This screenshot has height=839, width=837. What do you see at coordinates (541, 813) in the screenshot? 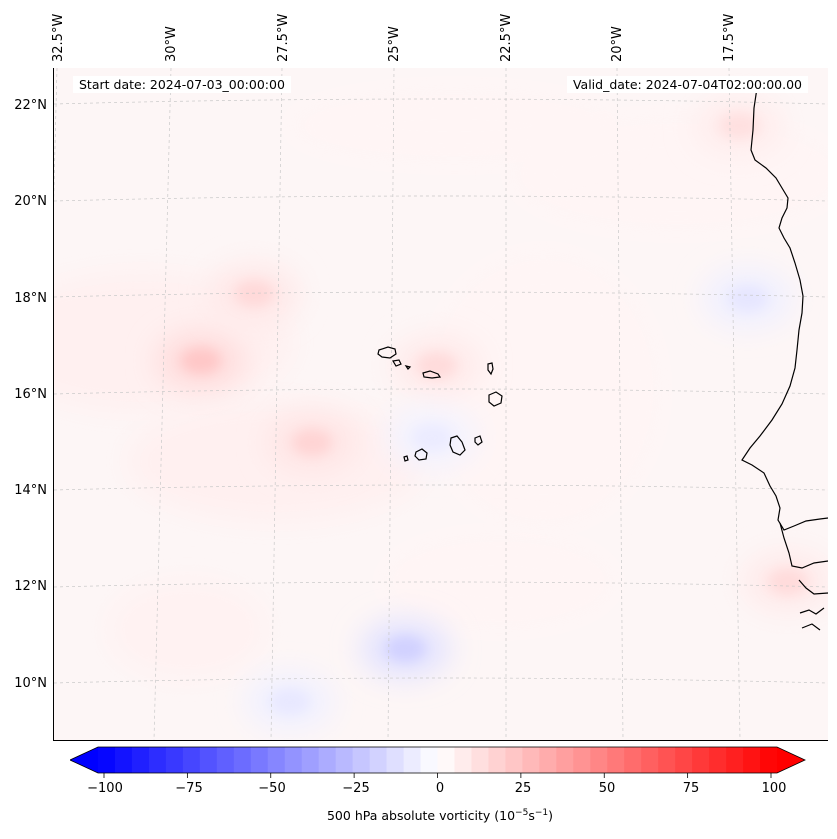
I see `colorbar-label-exp2: −1` at bounding box center [541, 813].